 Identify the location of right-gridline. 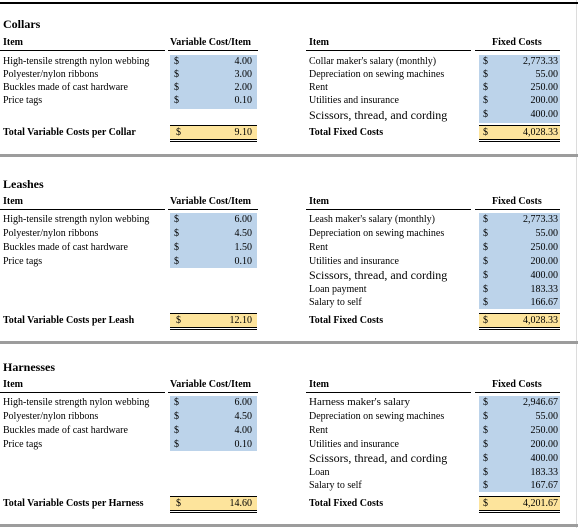
(576, 264).